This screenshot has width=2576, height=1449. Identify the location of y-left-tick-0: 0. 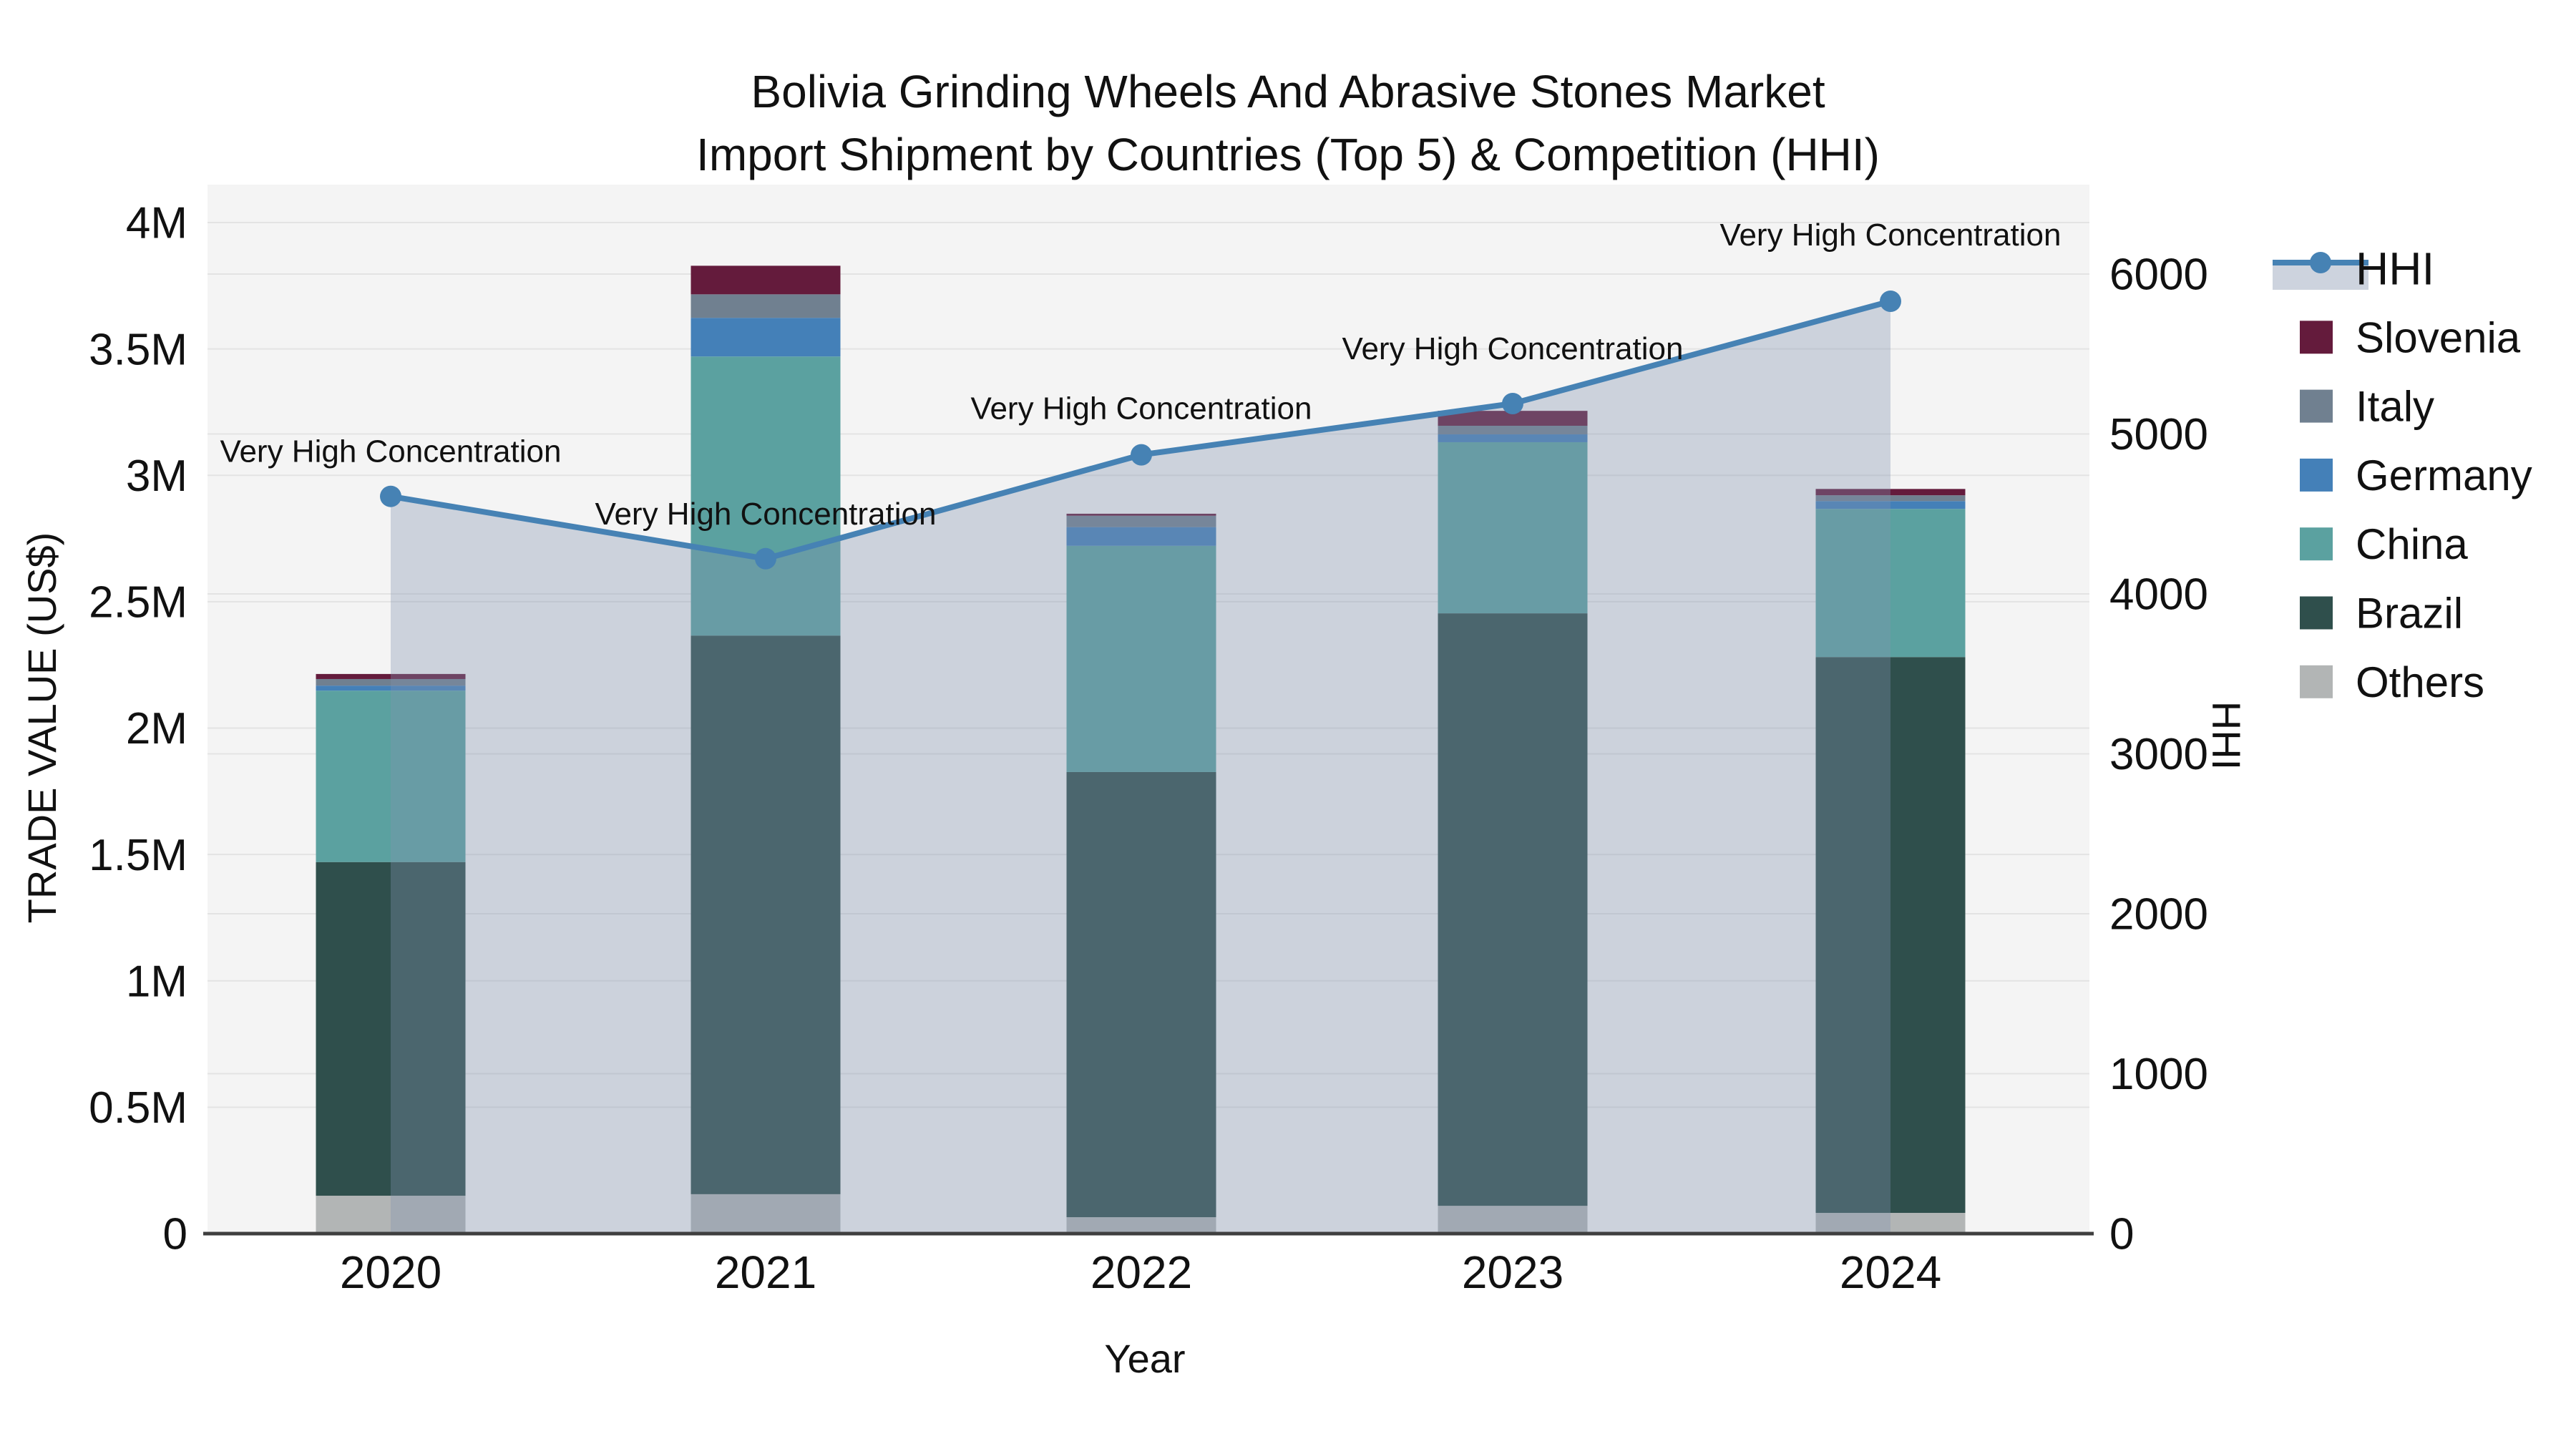
(175, 1234).